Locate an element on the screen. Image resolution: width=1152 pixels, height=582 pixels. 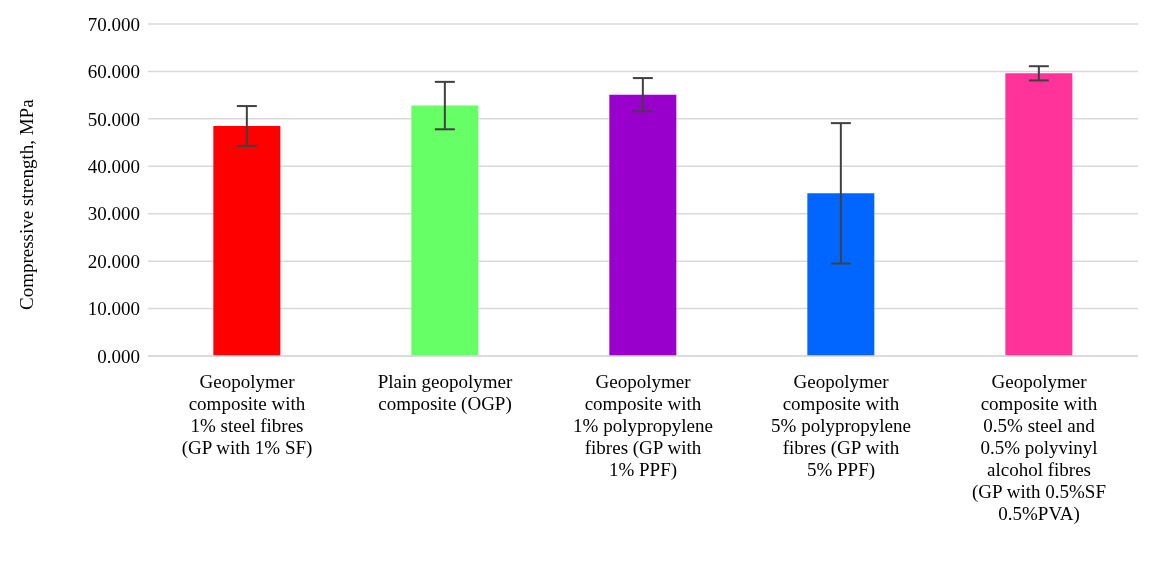
x-tick-label: Plain geopolymer composite (OGP) is located at coordinates (445, 393).